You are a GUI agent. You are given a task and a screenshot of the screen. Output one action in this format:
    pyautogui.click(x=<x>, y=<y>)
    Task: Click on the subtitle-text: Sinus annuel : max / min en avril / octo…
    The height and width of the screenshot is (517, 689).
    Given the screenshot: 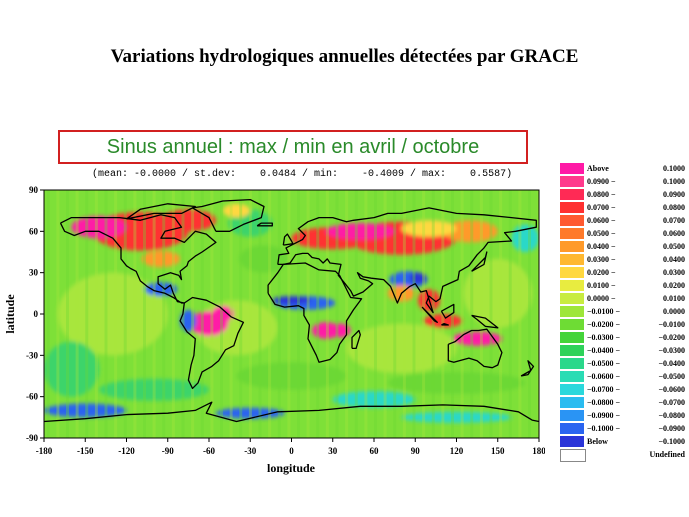 What is the action you would take?
    pyautogui.click(x=293, y=147)
    